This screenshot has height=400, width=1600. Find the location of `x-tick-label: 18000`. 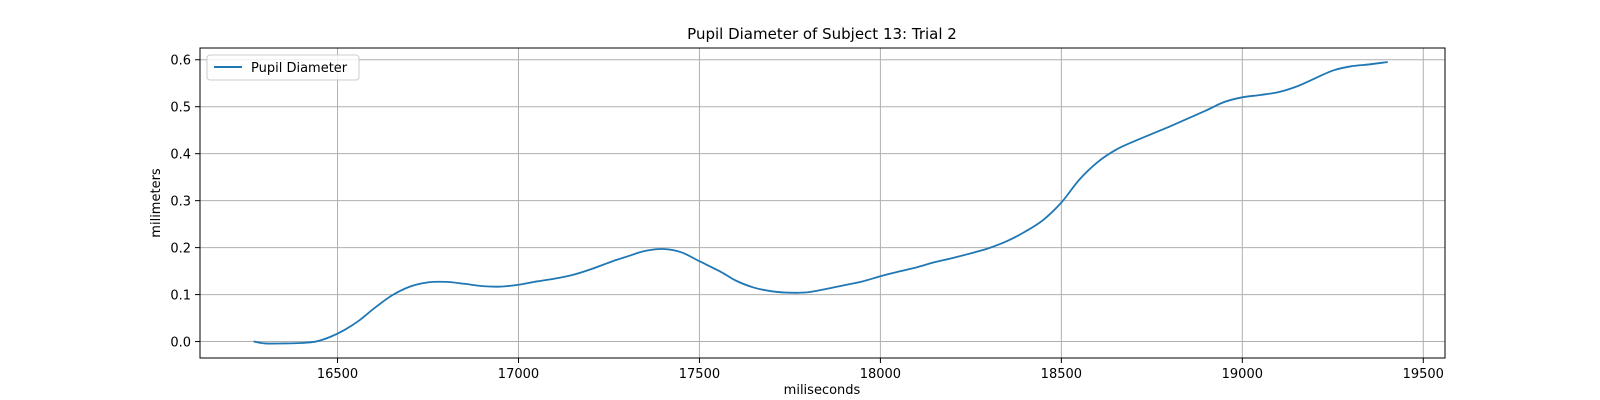

x-tick-label: 18000 is located at coordinates (880, 374).